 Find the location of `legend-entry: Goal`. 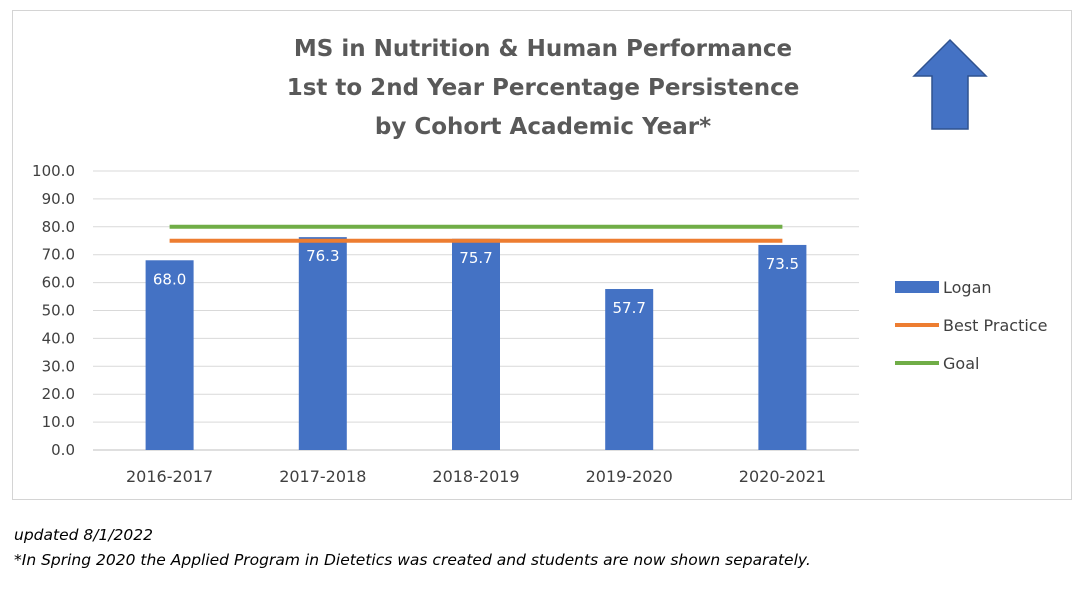

legend-entry: Goal is located at coordinates (961, 363).